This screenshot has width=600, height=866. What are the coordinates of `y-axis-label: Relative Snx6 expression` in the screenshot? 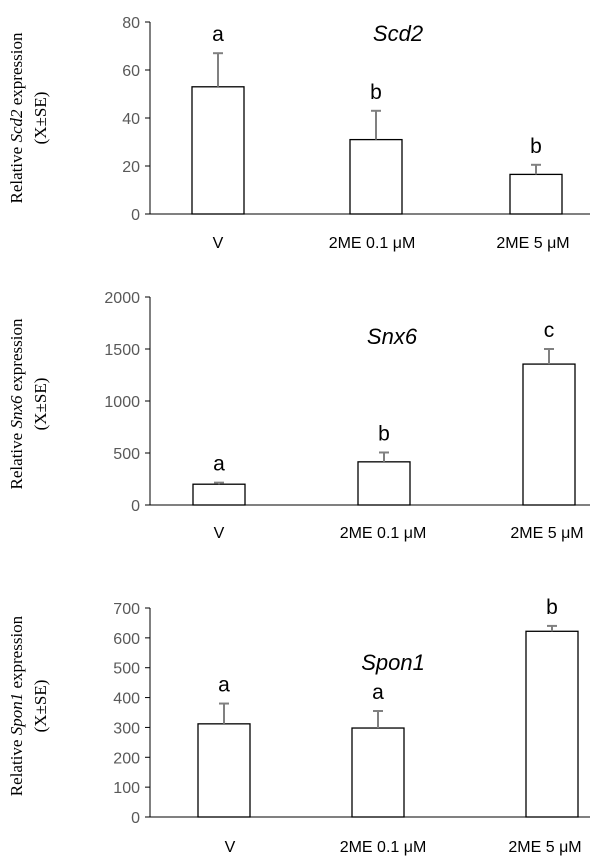 It's located at (16, 403).